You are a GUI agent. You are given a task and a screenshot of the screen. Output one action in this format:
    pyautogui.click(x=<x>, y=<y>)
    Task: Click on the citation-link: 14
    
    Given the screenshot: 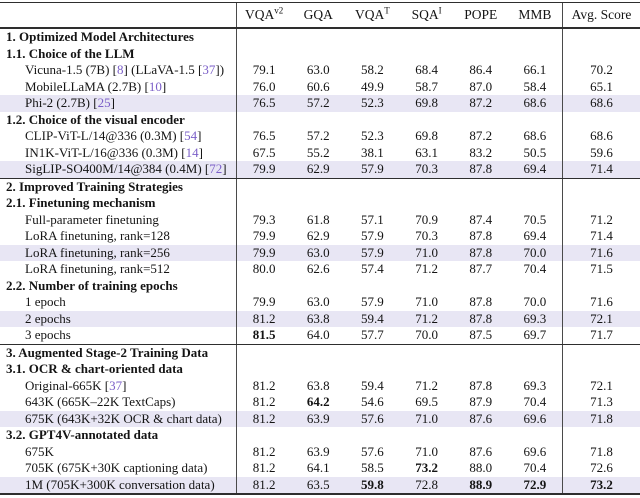 What is the action you would take?
    pyautogui.click(x=192, y=152)
    